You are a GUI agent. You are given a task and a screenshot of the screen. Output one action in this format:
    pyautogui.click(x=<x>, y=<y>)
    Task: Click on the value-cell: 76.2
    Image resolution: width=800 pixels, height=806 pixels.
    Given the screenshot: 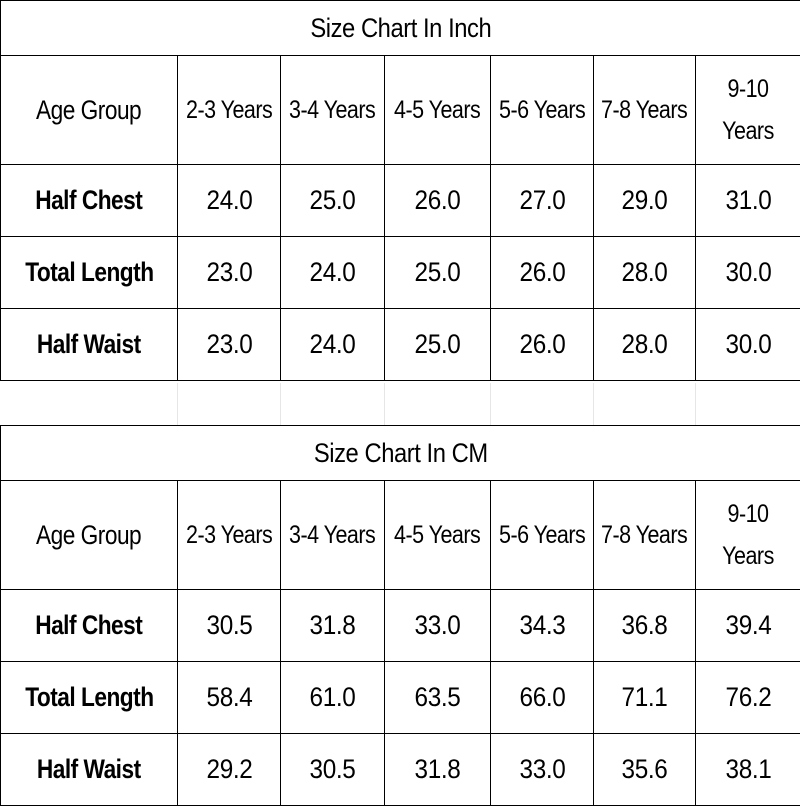 What is the action you would take?
    pyautogui.click(x=748, y=698)
    